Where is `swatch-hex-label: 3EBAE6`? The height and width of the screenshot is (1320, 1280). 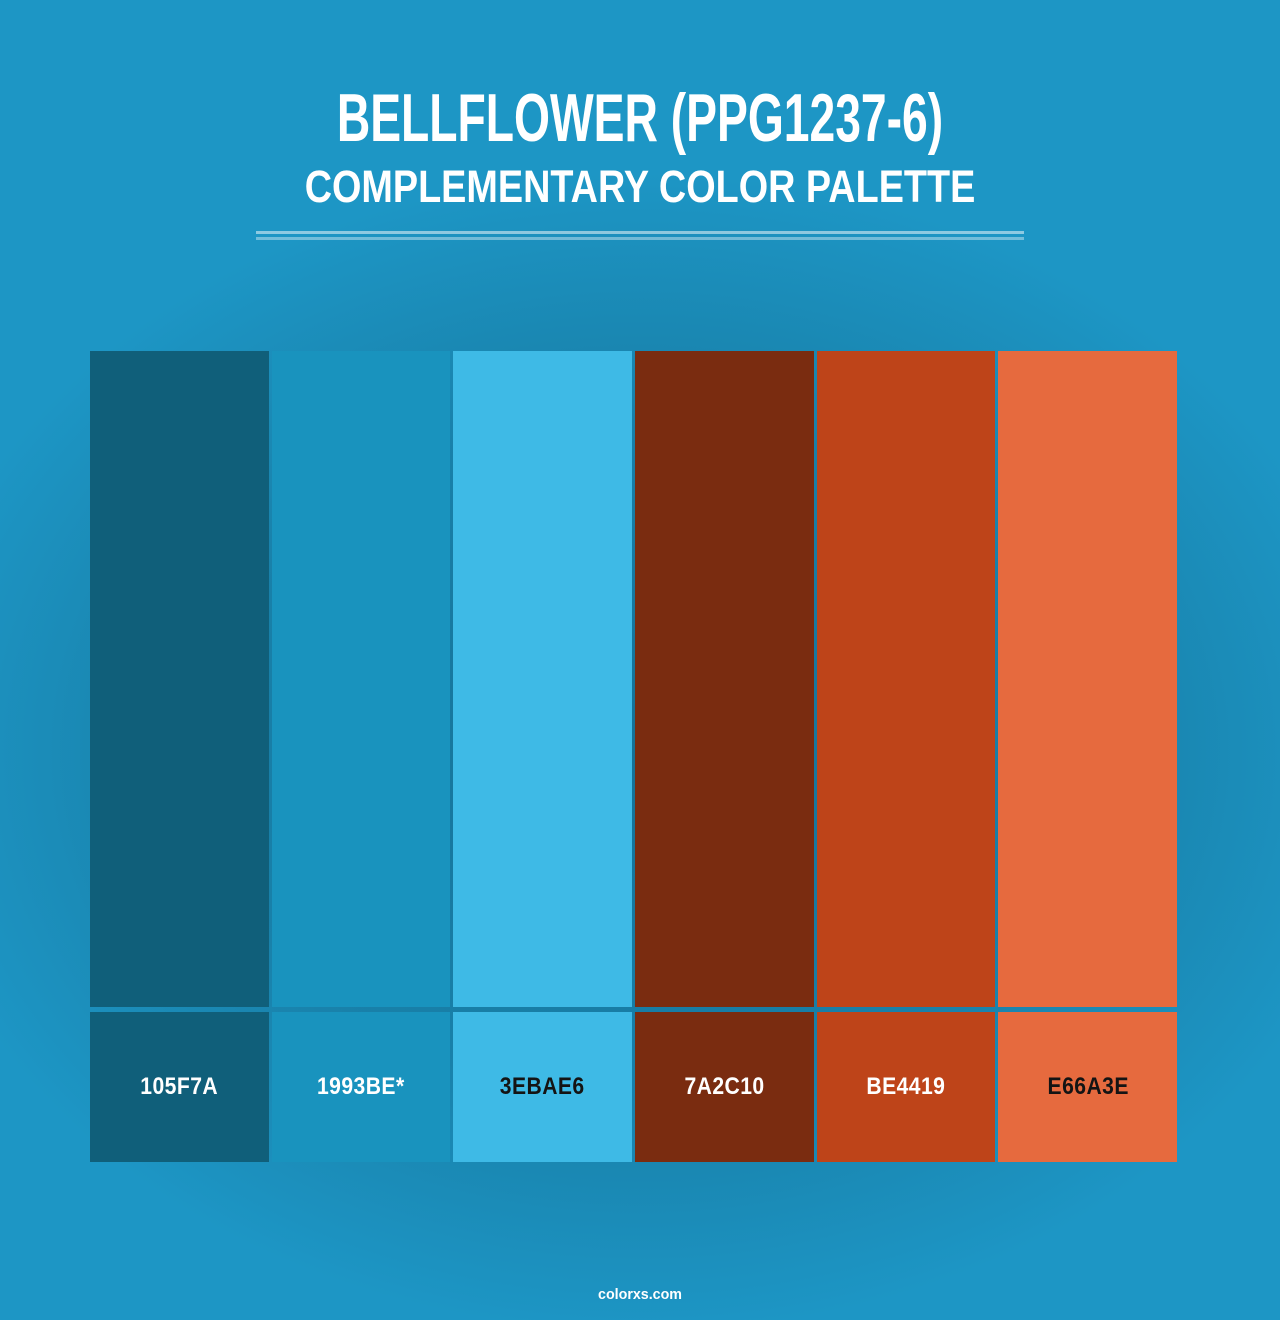
swatch-hex-label: 3EBAE6 is located at coordinates (543, 1086).